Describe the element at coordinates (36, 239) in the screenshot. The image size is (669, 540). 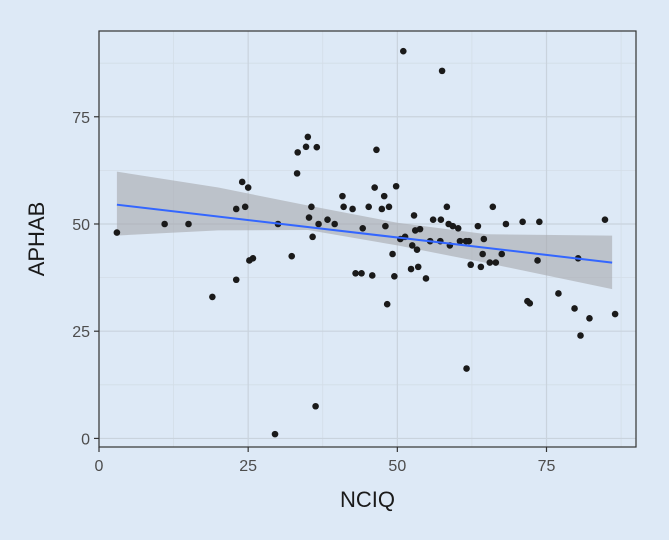
I see `y-axis-title: APHAB` at that location.